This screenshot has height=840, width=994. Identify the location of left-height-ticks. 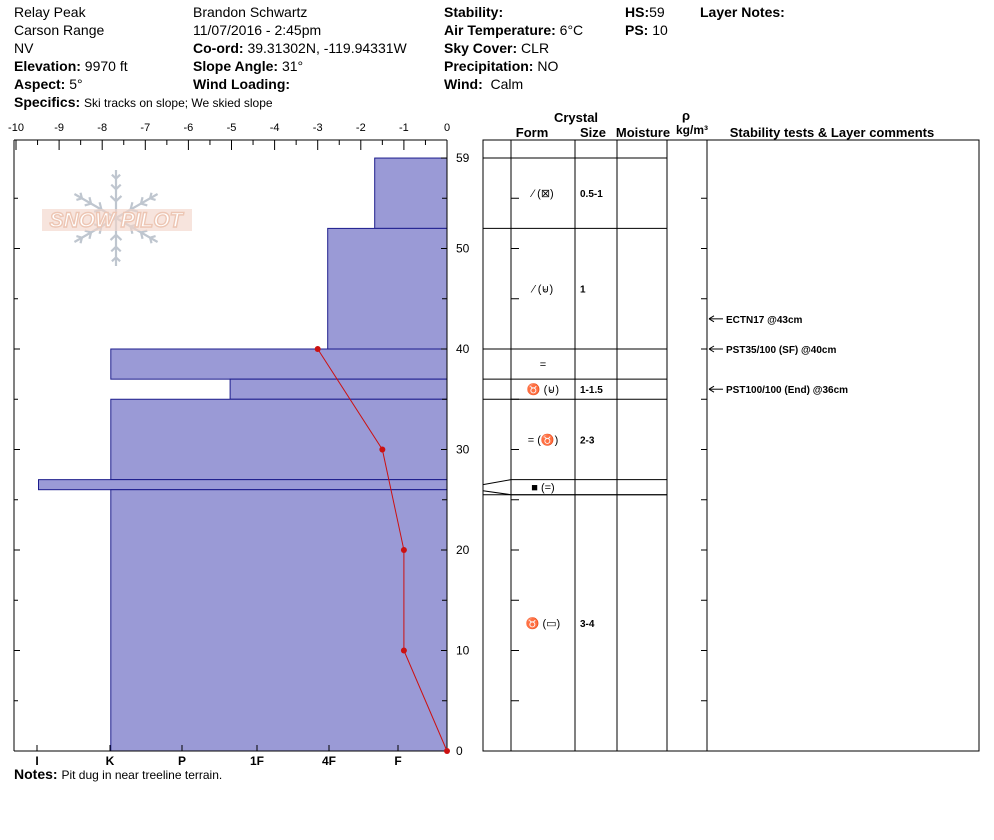
(16, 445).